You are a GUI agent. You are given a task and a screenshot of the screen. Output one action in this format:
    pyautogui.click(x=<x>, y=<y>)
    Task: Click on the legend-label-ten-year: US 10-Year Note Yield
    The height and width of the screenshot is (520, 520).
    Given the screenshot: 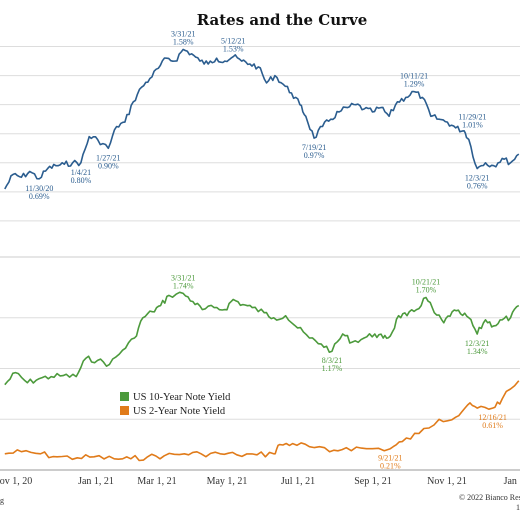 What is the action you would take?
    pyautogui.click(x=182, y=397)
    